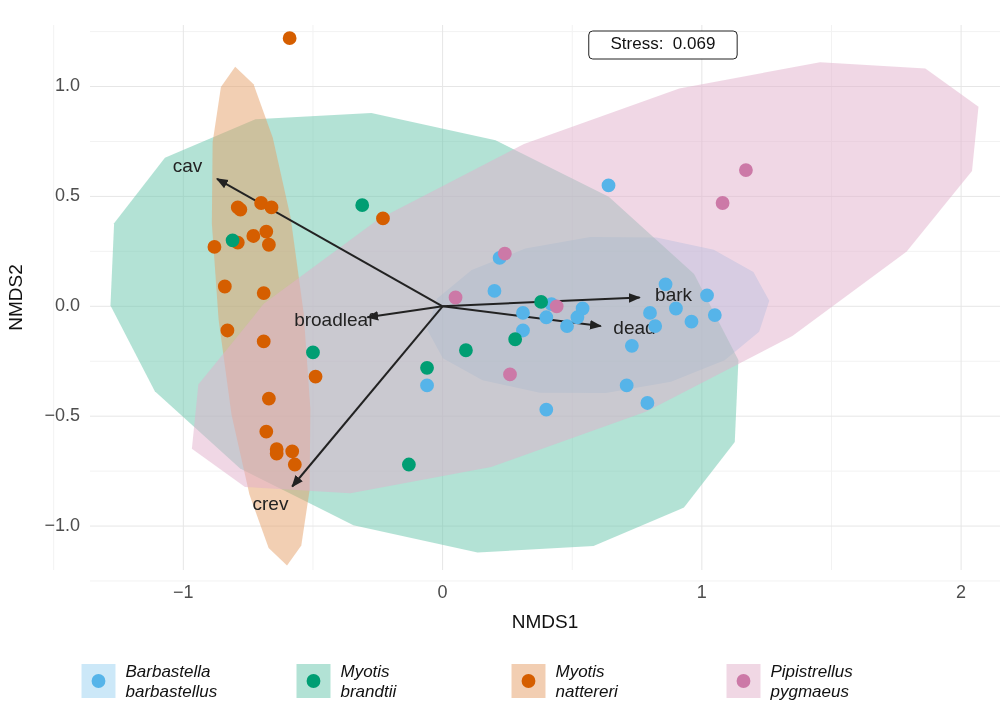 The height and width of the screenshot is (704, 1003). I want to click on y-tick-label: −0.5, so click(62, 414).